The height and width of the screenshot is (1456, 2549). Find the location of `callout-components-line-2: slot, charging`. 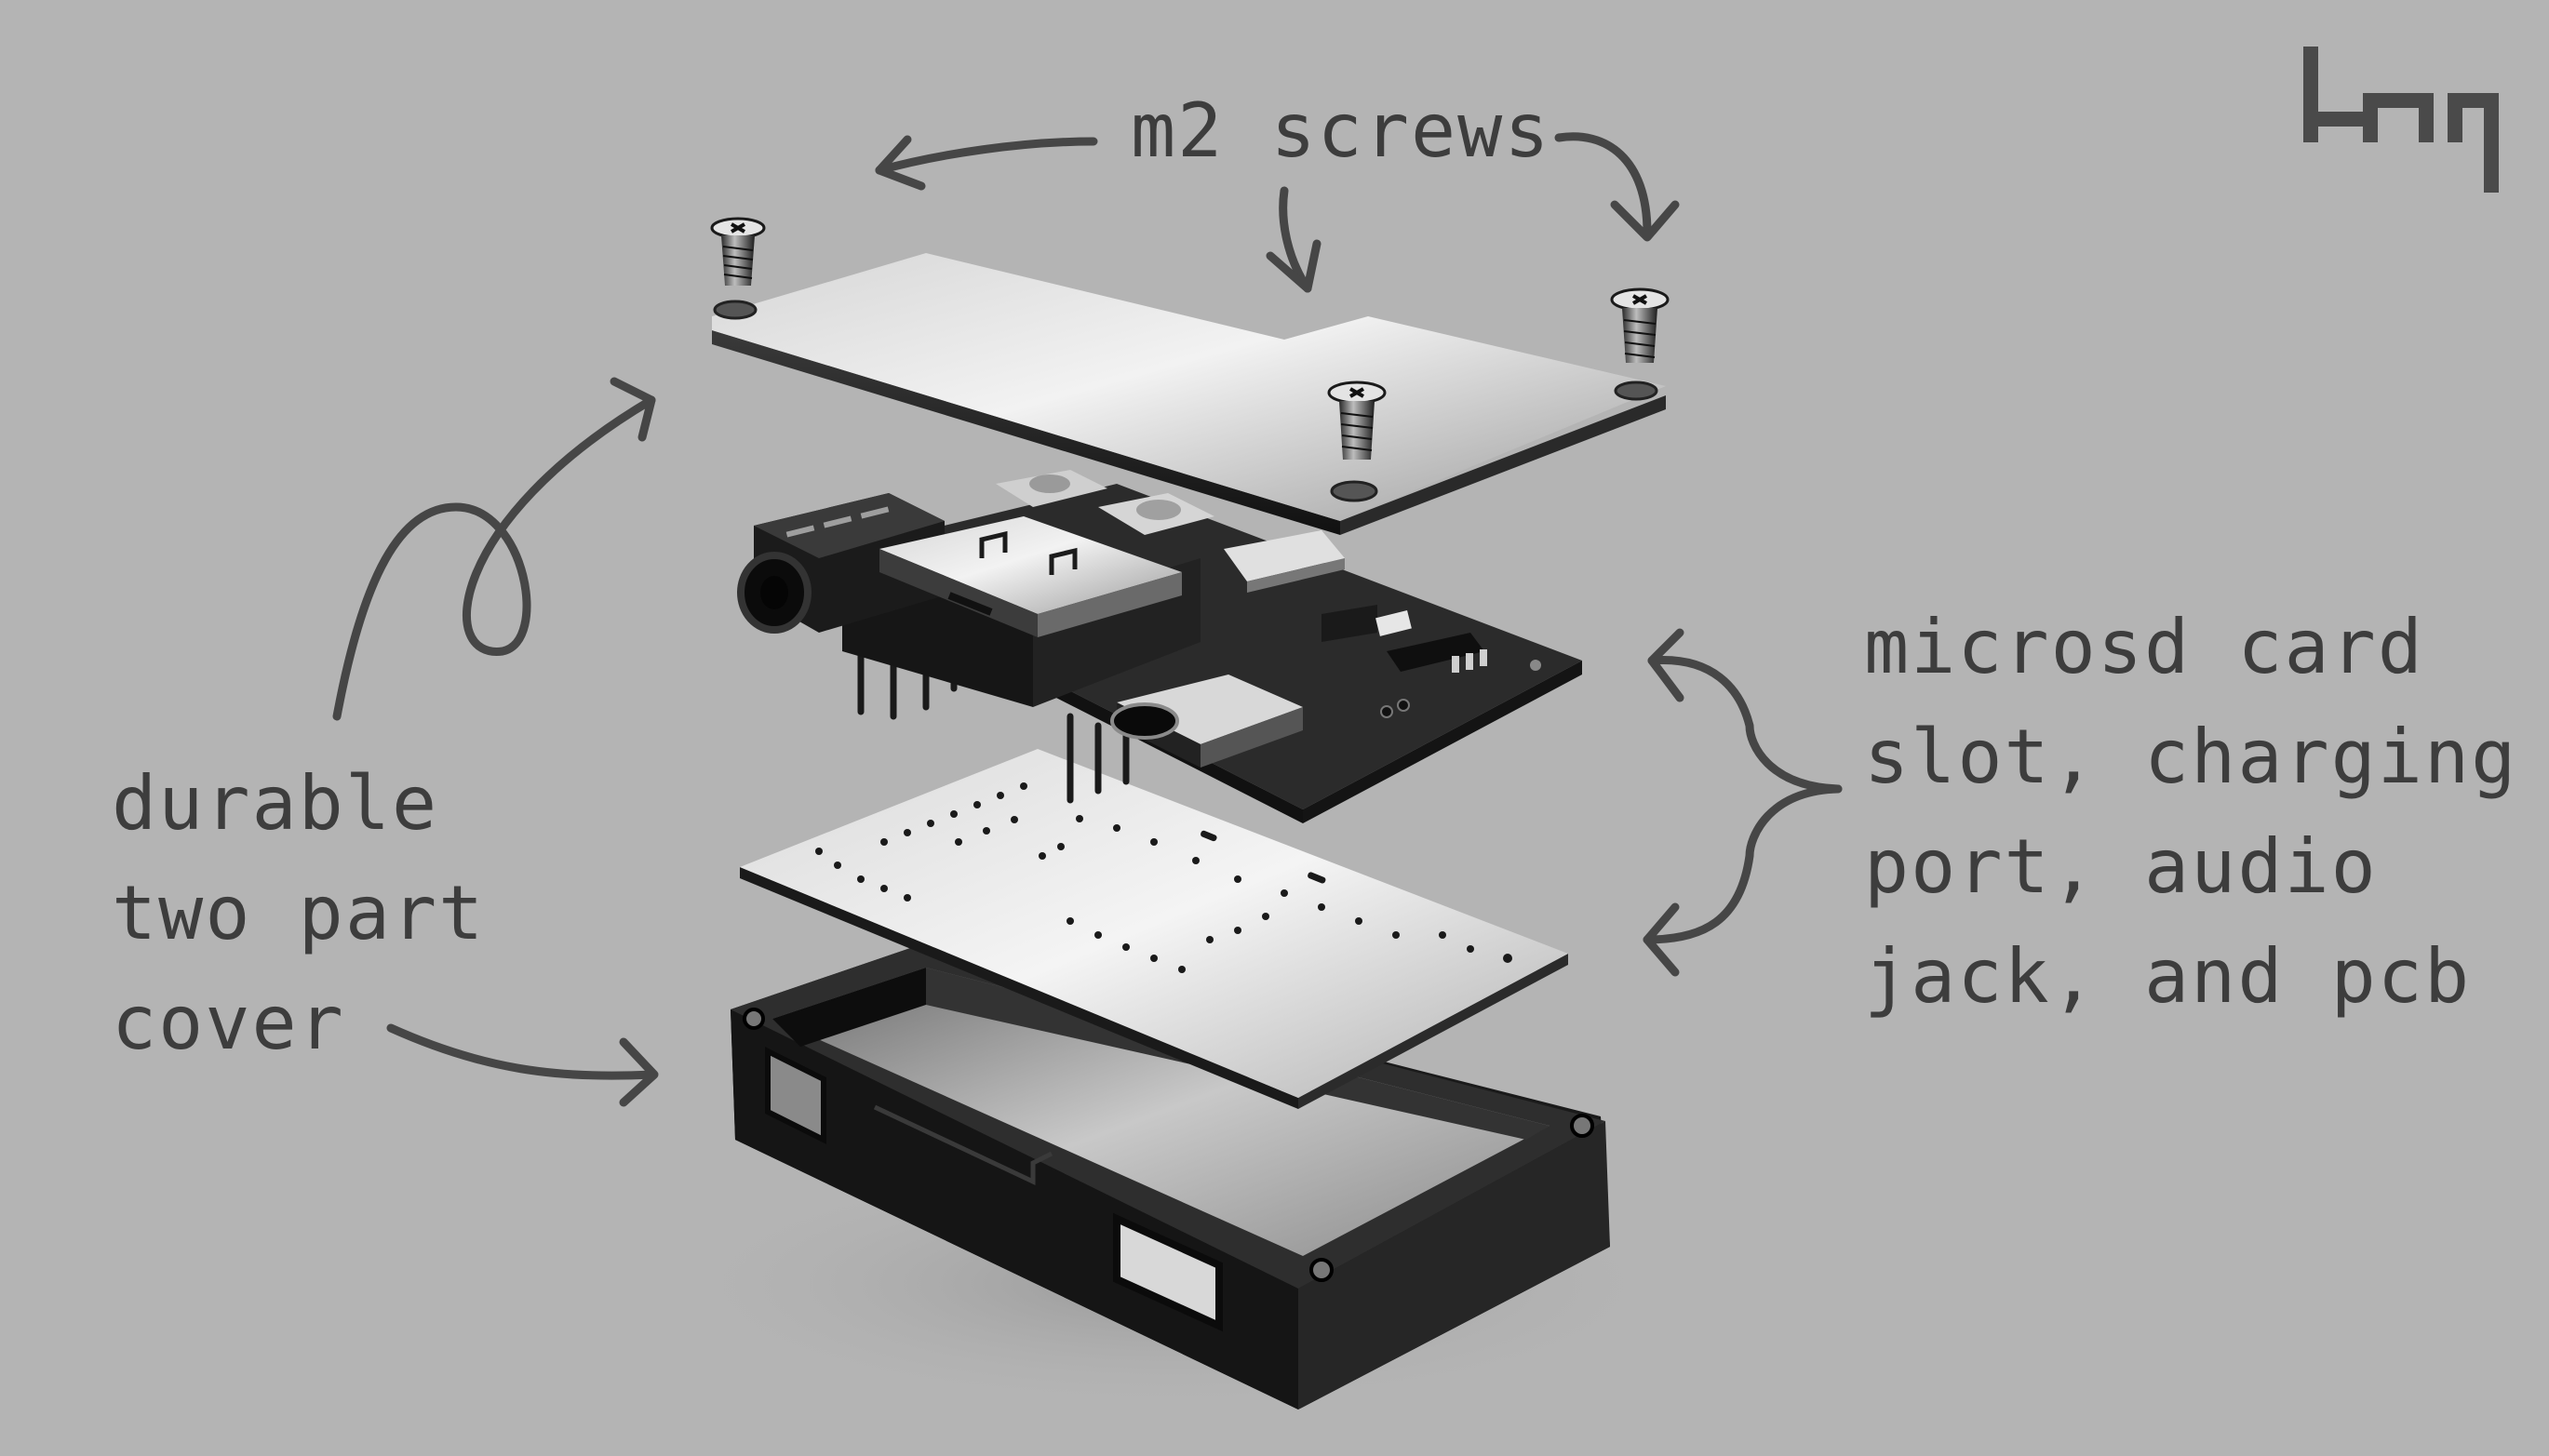

callout-components-line-2: slot, charging is located at coordinates (2191, 757).